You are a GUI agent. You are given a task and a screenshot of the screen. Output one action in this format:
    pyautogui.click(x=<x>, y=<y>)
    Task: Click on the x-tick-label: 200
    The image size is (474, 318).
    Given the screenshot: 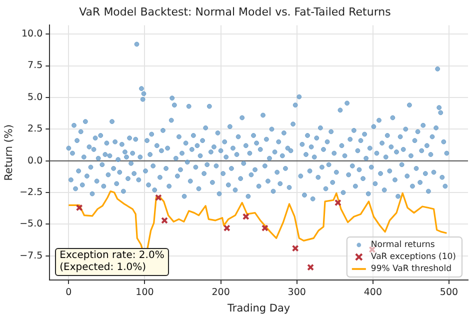 What is the action you would take?
    pyautogui.click(x=221, y=292)
    